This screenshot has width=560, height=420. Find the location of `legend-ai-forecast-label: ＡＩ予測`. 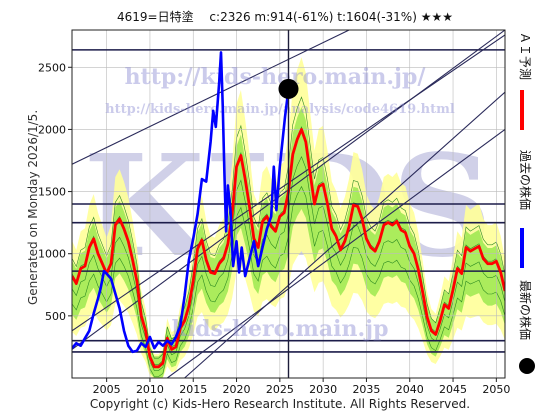

legend-ai-forecast-label: ＡＩ予測 is located at coordinates (525, 56).